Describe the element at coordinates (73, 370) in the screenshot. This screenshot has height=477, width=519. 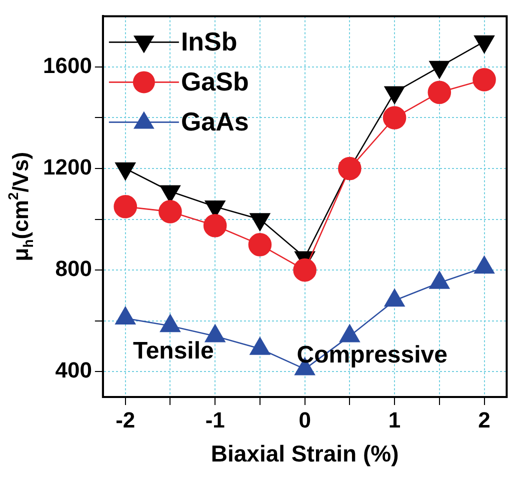
I see `y-tick-label: 400` at that location.